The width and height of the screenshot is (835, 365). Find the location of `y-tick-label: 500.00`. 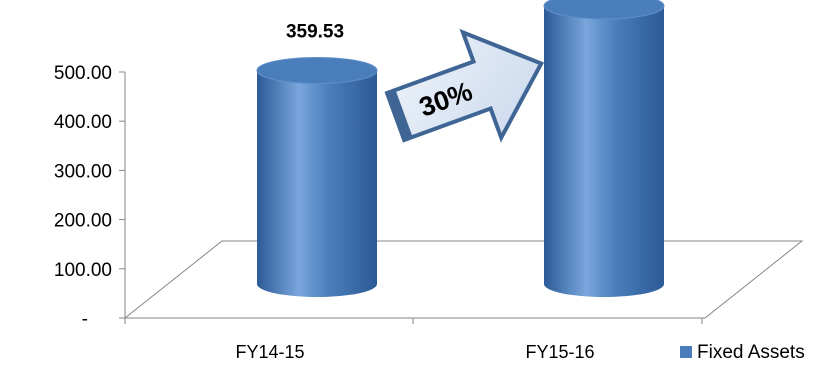

y-tick-label: 500.00 is located at coordinates (83, 73).